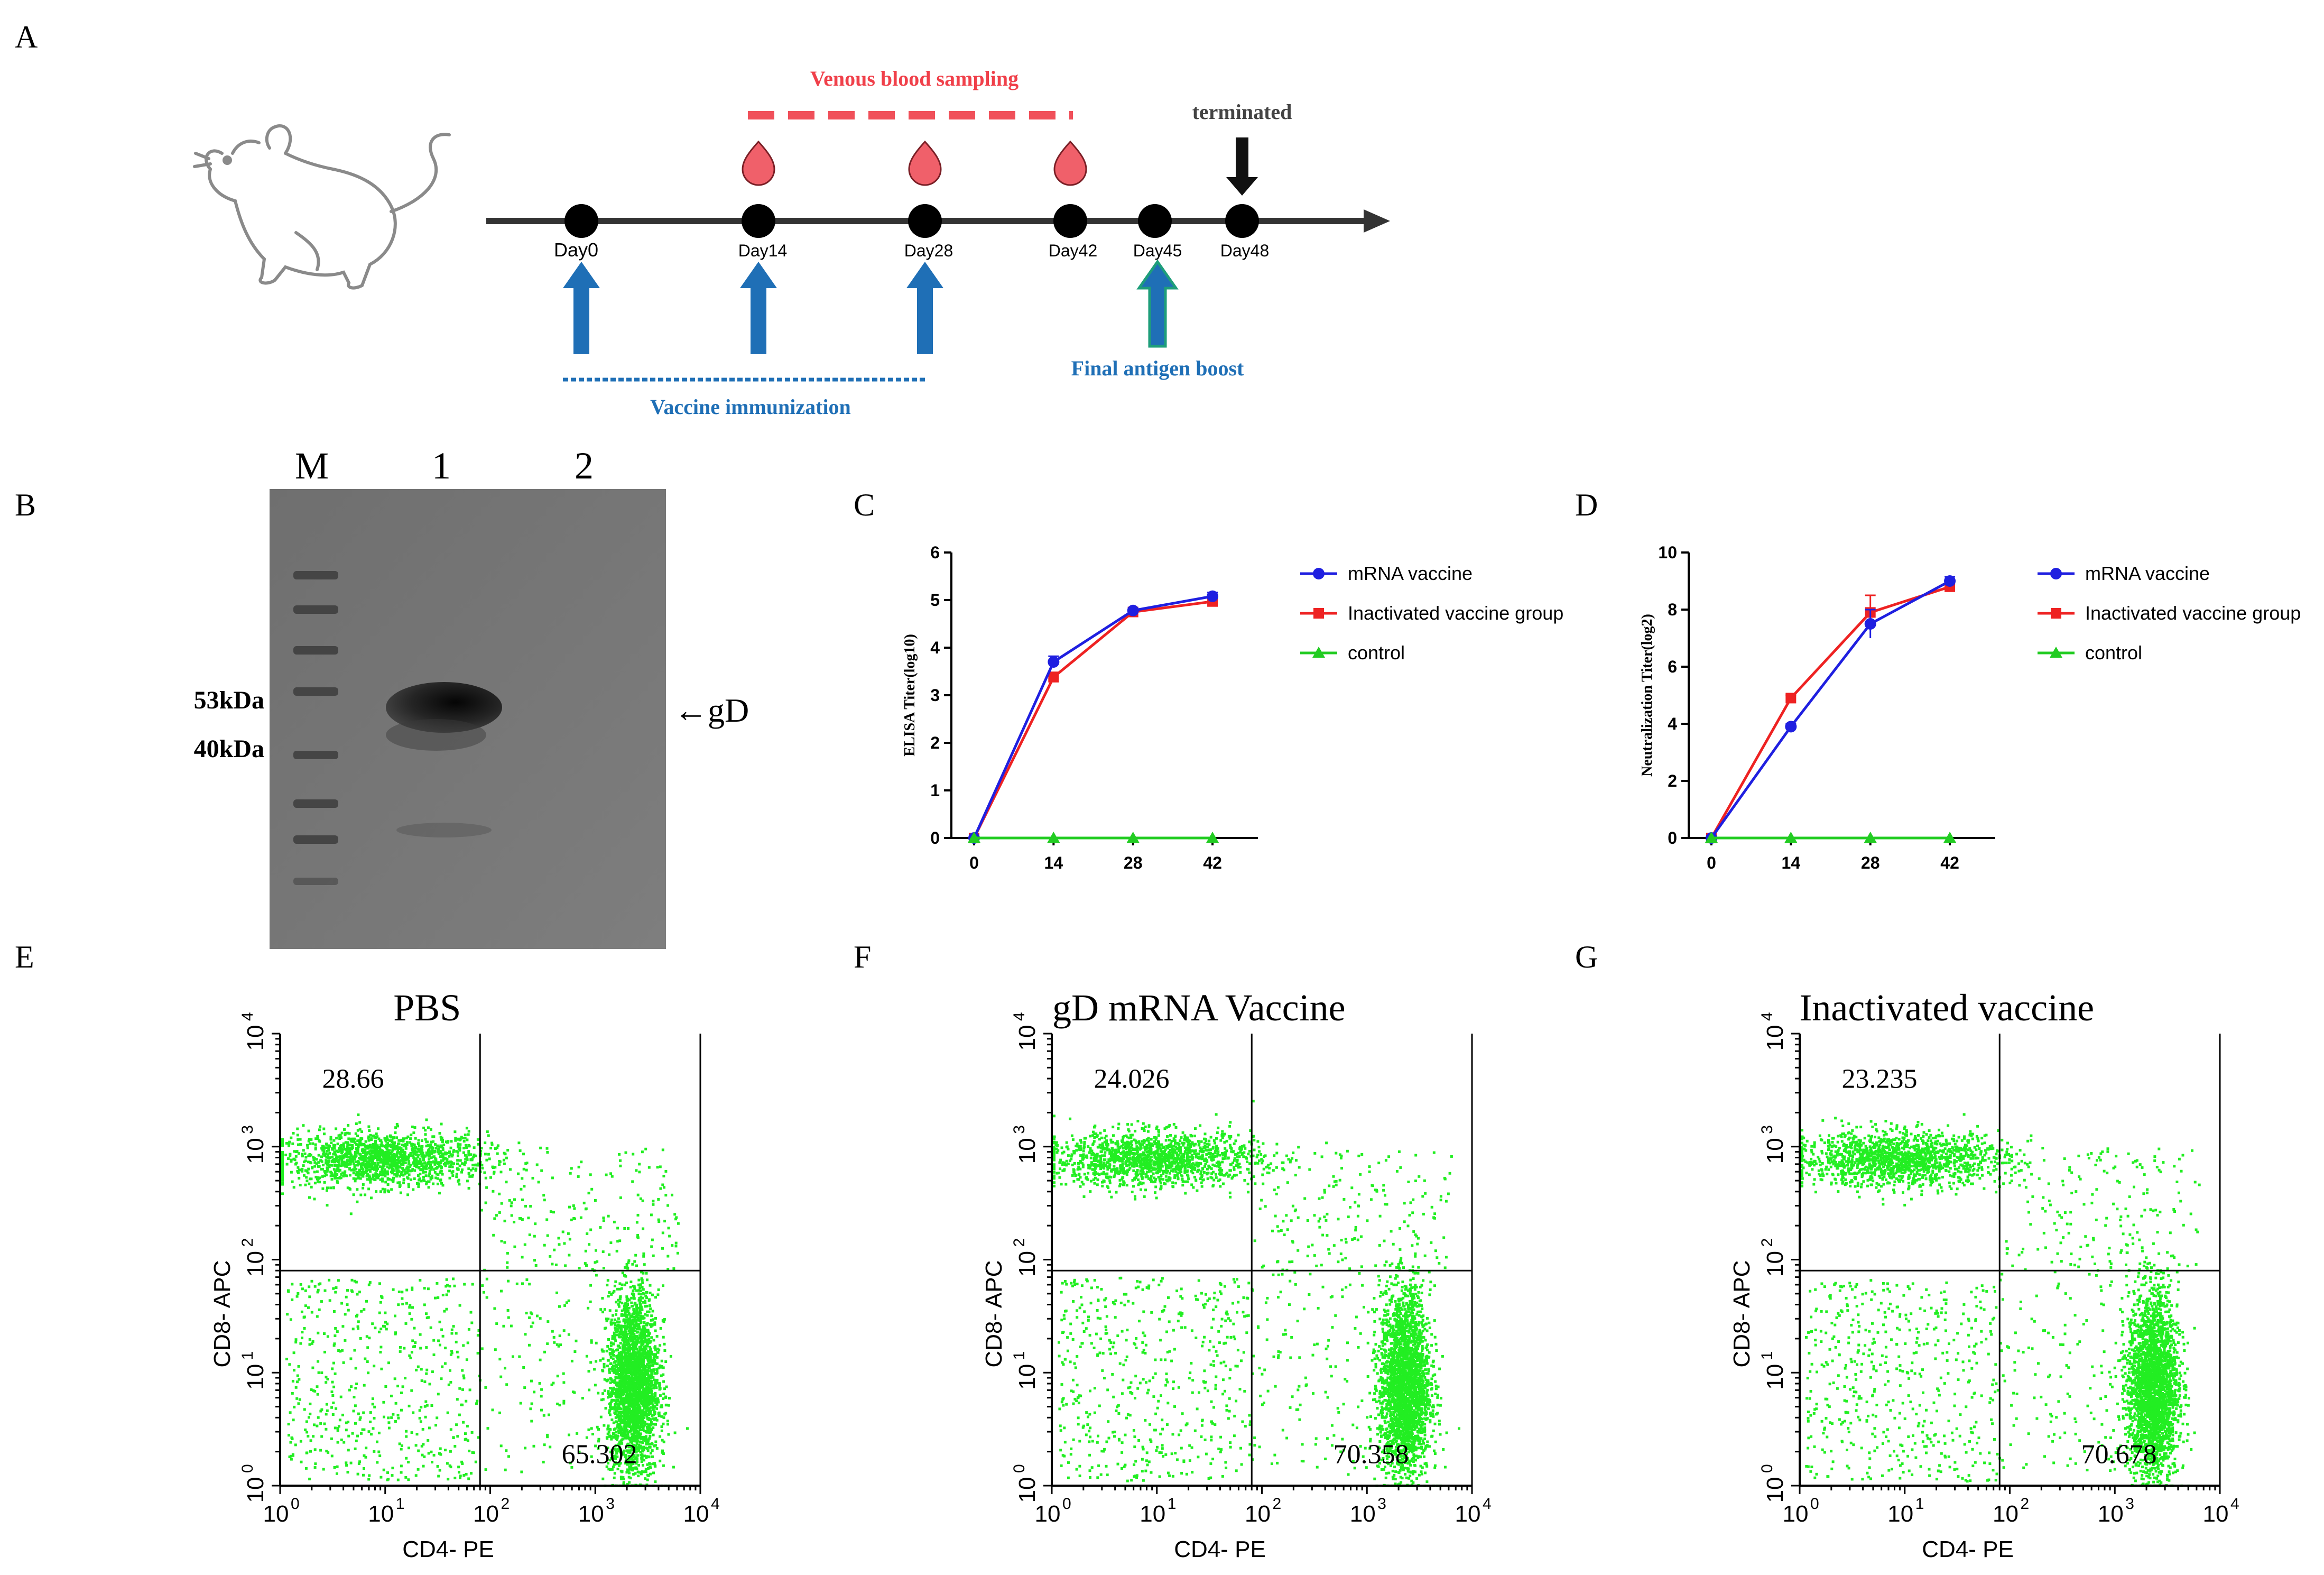 This screenshot has height=1575, width=2324. What do you see at coordinates (441, 466) in the screenshot?
I see `lane-label: 1` at bounding box center [441, 466].